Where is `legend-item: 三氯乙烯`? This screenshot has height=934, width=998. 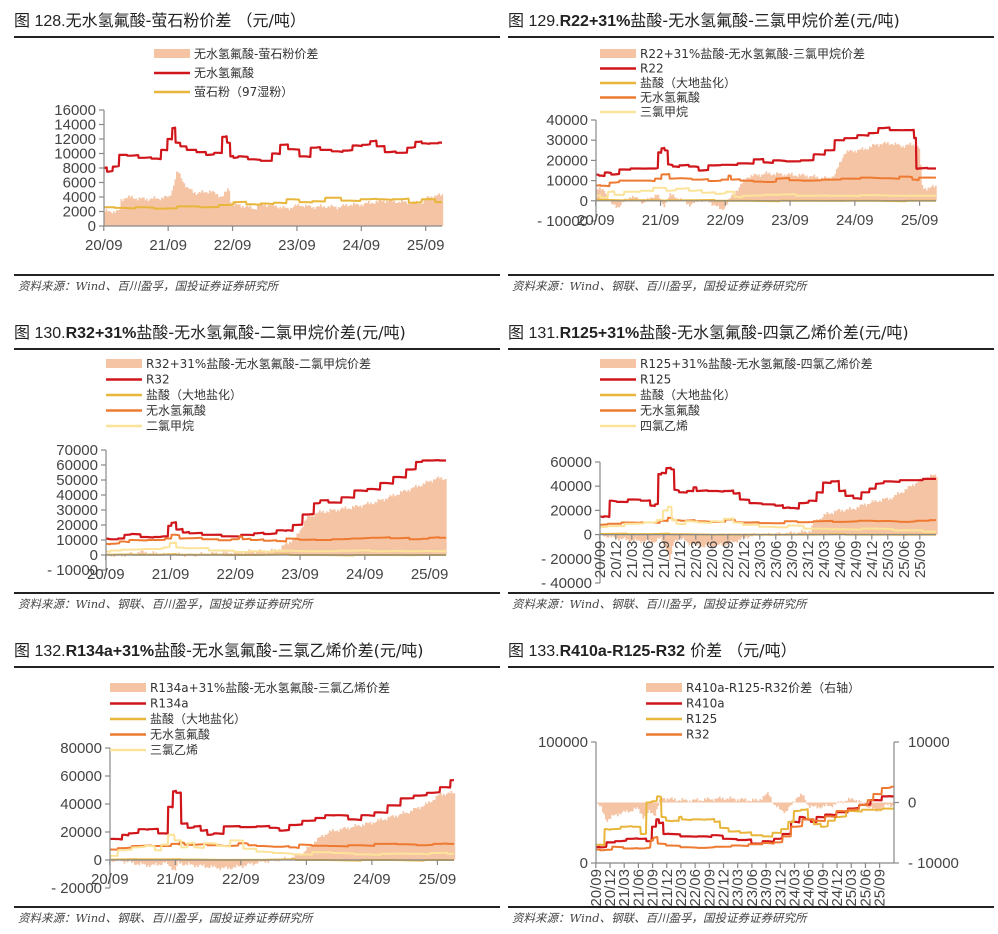 legend-item: 三氯乙烯 is located at coordinates (154, 750).